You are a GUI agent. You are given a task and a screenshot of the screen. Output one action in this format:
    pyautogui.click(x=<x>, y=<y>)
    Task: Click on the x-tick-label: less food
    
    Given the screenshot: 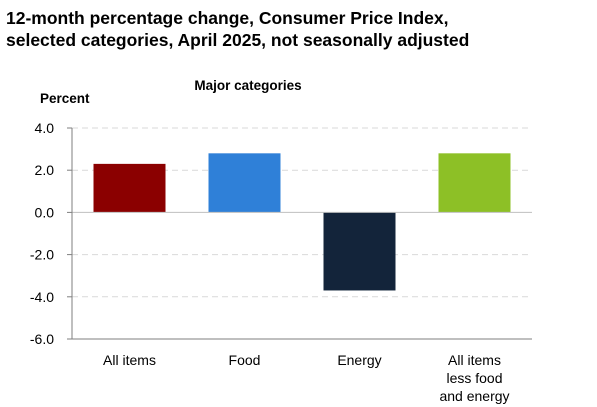 What is the action you would take?
    pyautogui.click(x=474, y=378)
    